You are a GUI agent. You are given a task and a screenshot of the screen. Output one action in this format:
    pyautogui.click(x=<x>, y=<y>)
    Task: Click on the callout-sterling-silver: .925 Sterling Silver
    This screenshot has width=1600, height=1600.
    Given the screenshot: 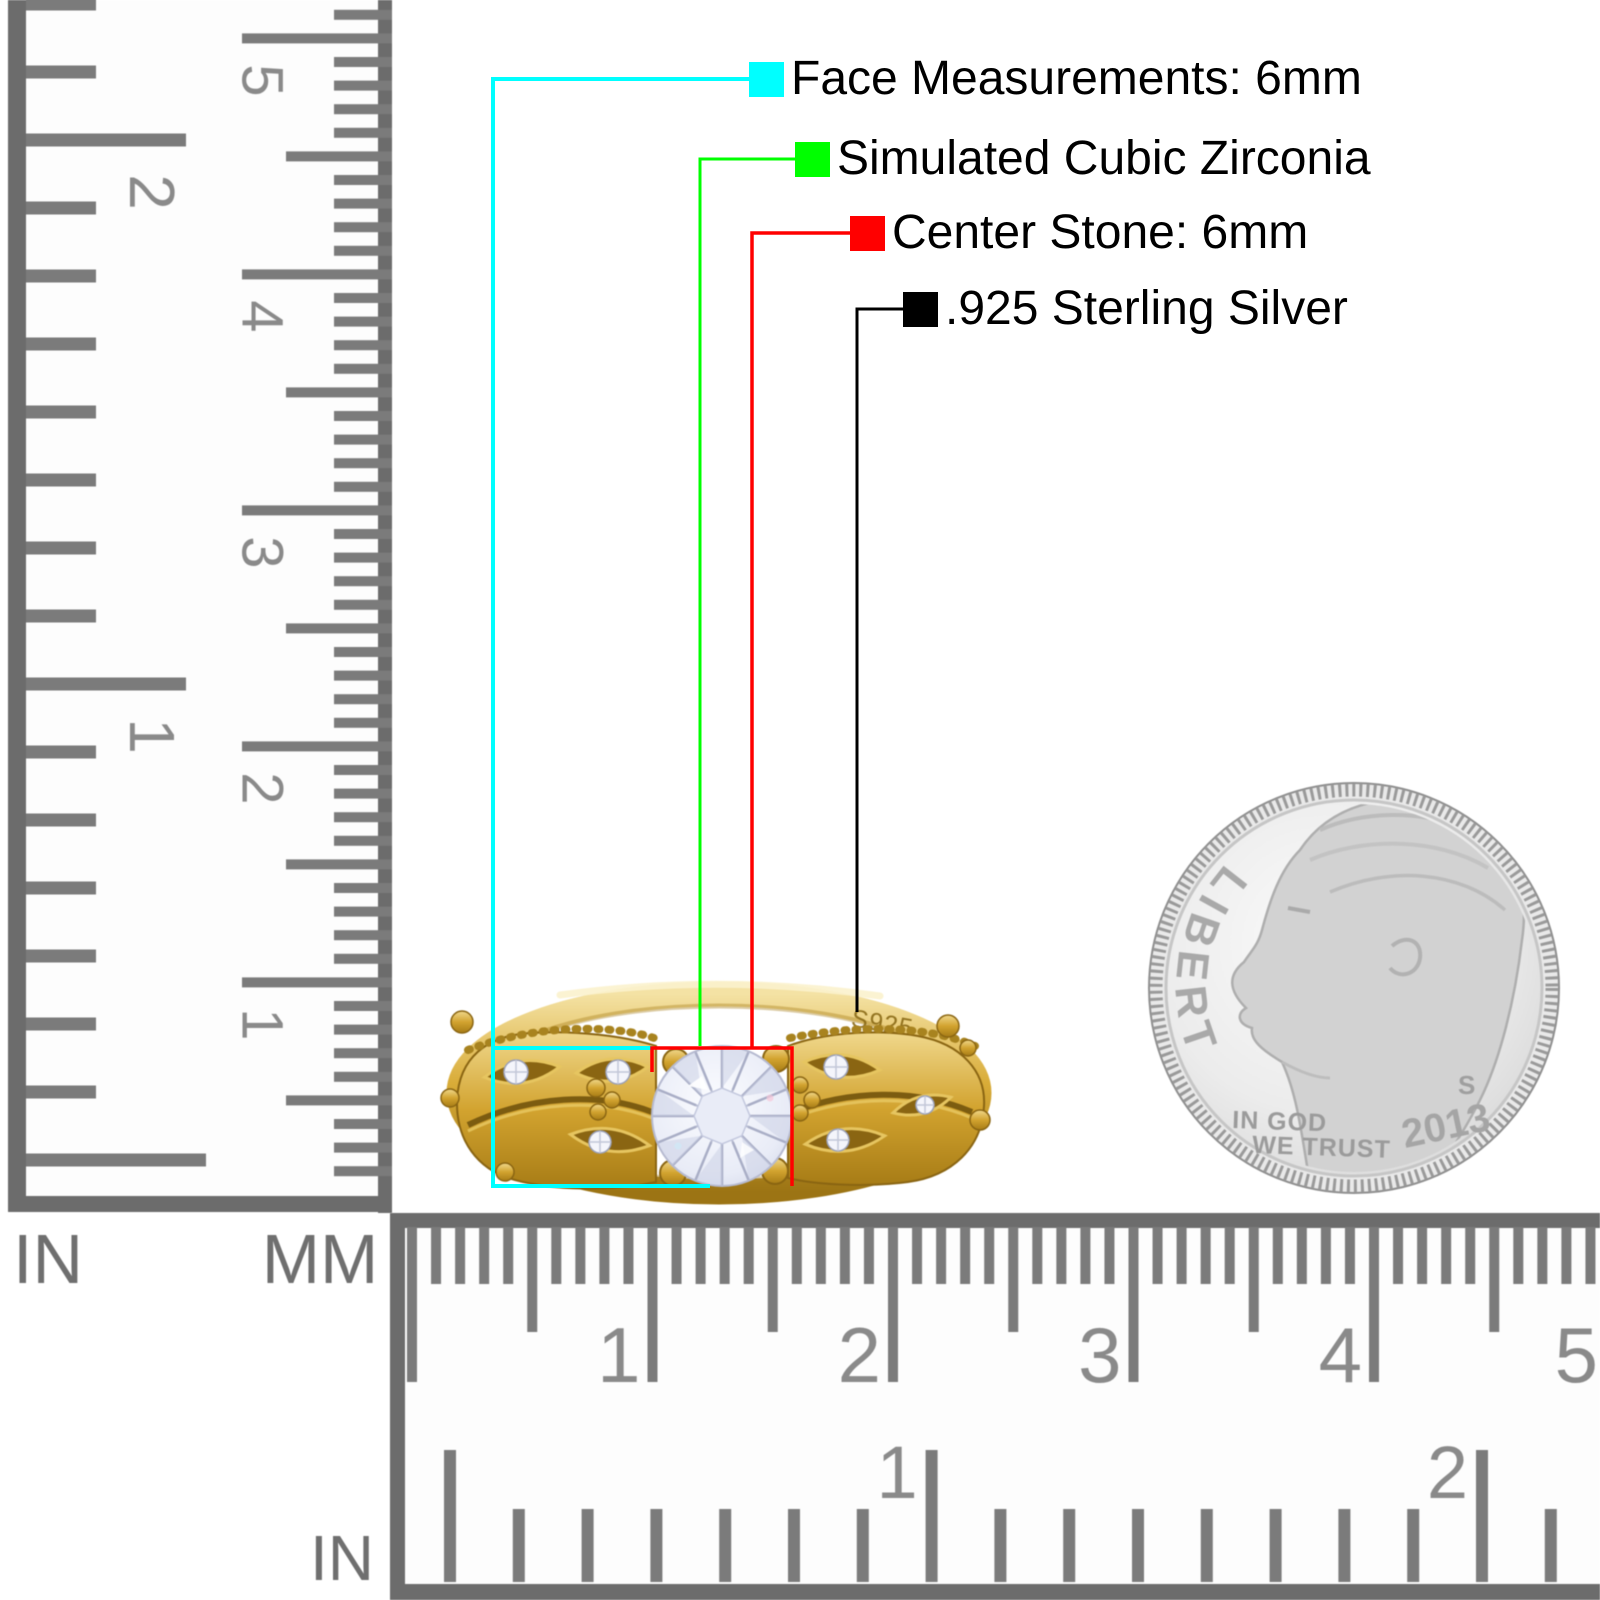 What is the action you would take?
    pyautogui.click(x=1125, y=309)
    